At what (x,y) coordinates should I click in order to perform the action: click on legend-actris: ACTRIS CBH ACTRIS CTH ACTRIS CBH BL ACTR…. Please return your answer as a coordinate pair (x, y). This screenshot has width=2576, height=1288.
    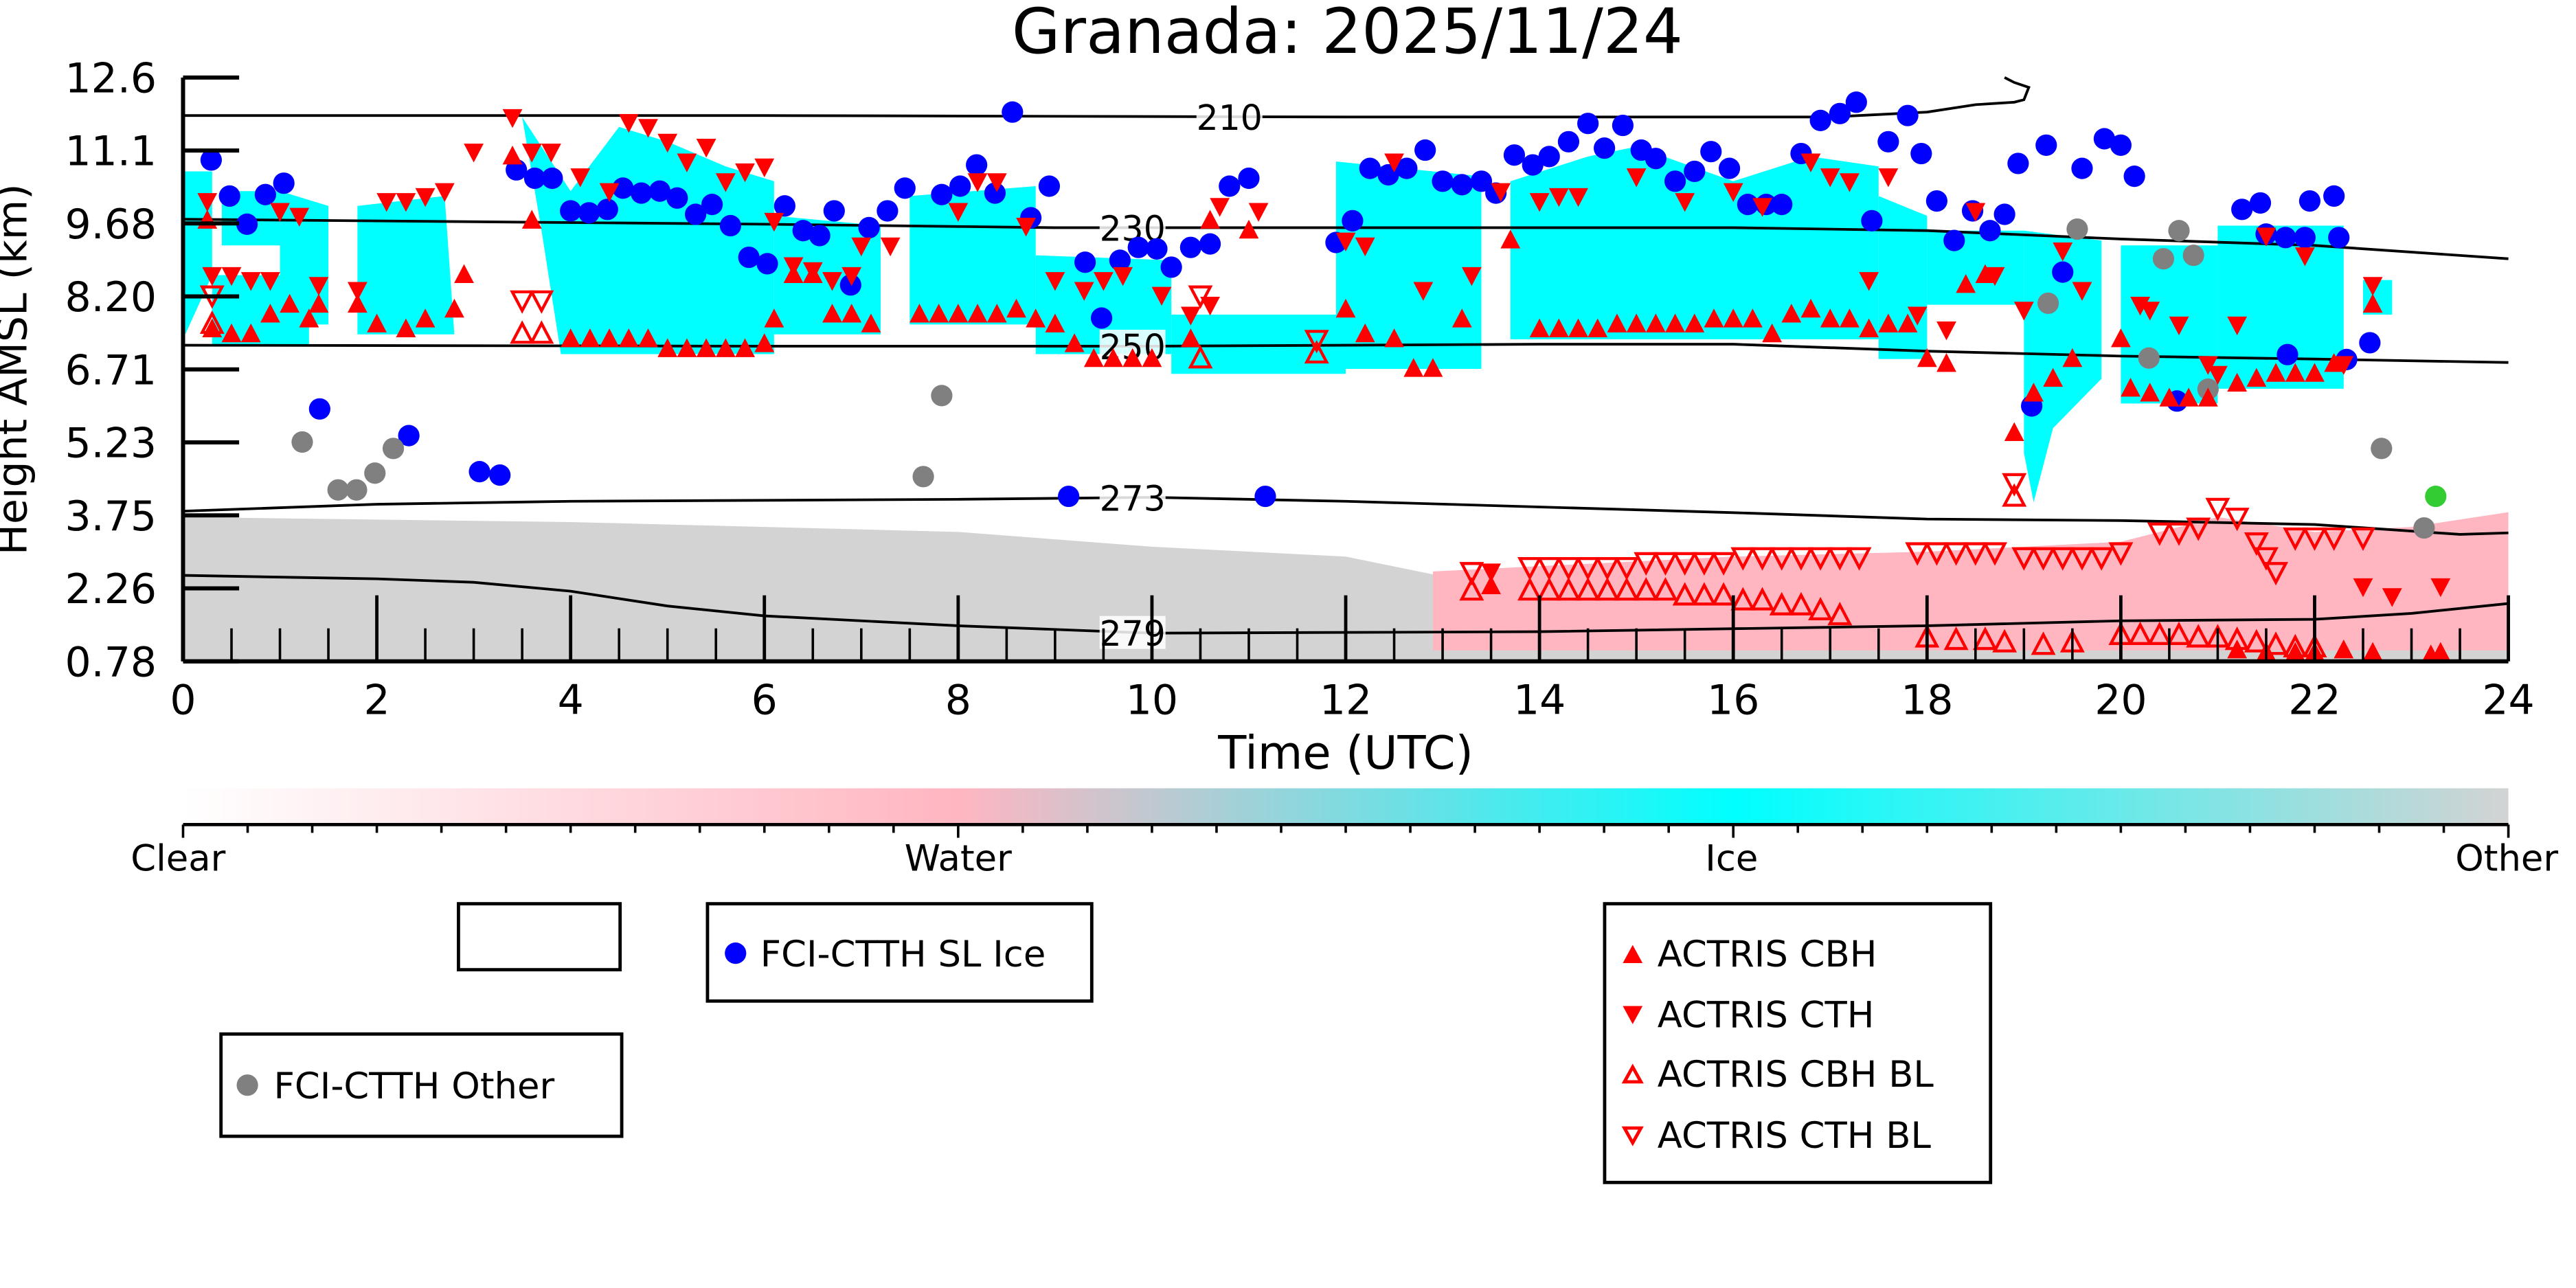
    Looking at the image, I should click on (1798, 1043).